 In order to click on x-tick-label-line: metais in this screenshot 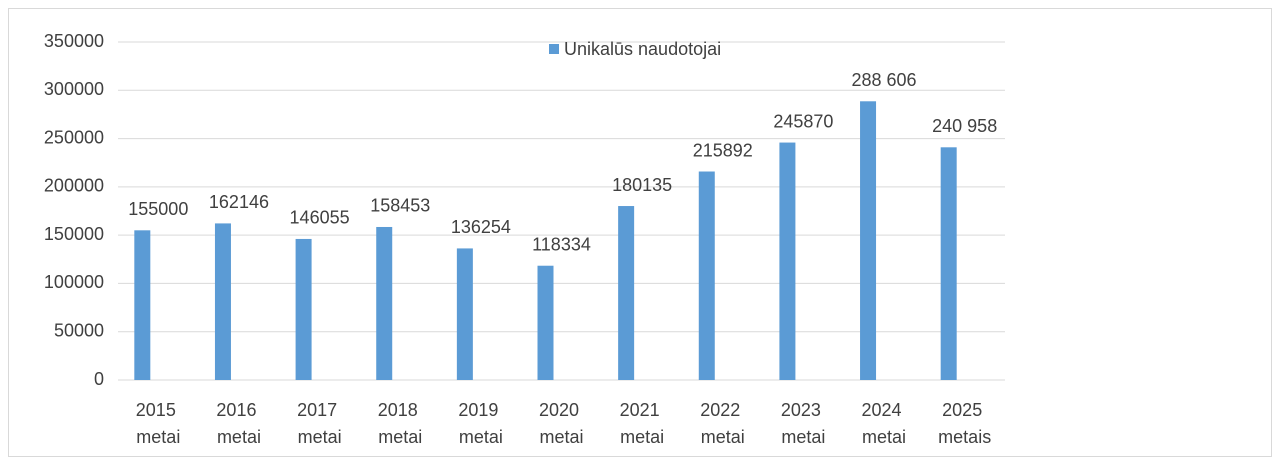, I will do `click(964, 437)`.